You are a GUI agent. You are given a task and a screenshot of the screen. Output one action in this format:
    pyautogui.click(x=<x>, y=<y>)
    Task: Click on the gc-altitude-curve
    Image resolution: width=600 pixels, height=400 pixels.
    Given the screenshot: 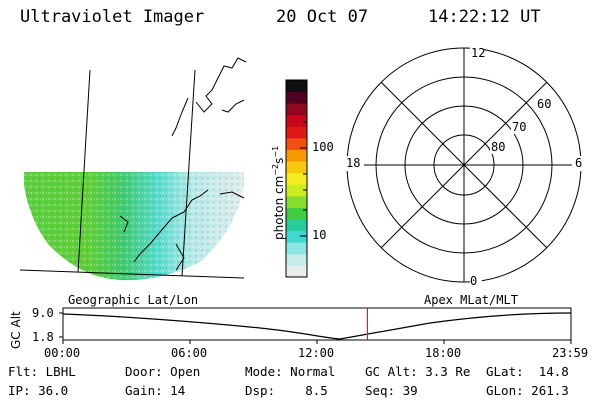 What is the action you would take?
    pyautogui.click(x=317, y=326)
    